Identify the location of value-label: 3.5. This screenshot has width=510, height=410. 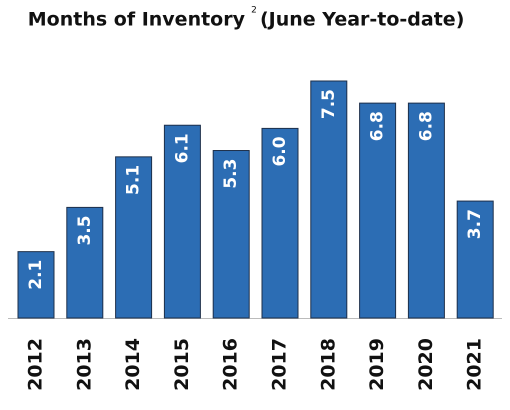
(85, 230).